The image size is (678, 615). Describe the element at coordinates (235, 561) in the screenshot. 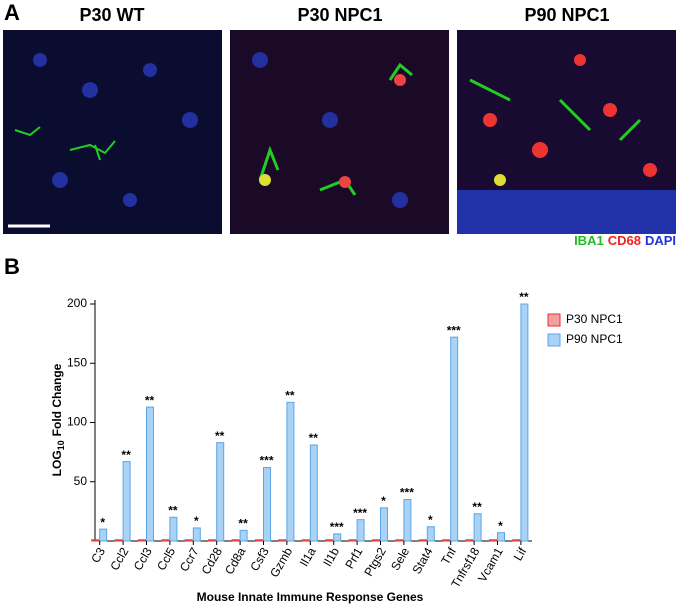

I see `x-tick-label: Cd8a` at that location.